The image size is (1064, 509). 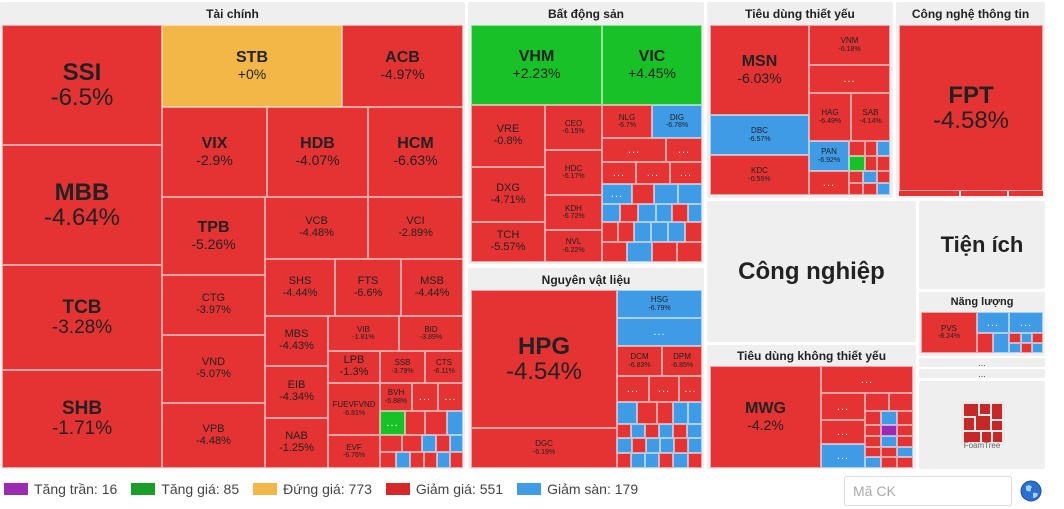 What do you see at coordinates (185, 489) in the screenshot?
I see `legend-item-tang-gia: Tăng giá: 85` at bounding box center [185, 489].